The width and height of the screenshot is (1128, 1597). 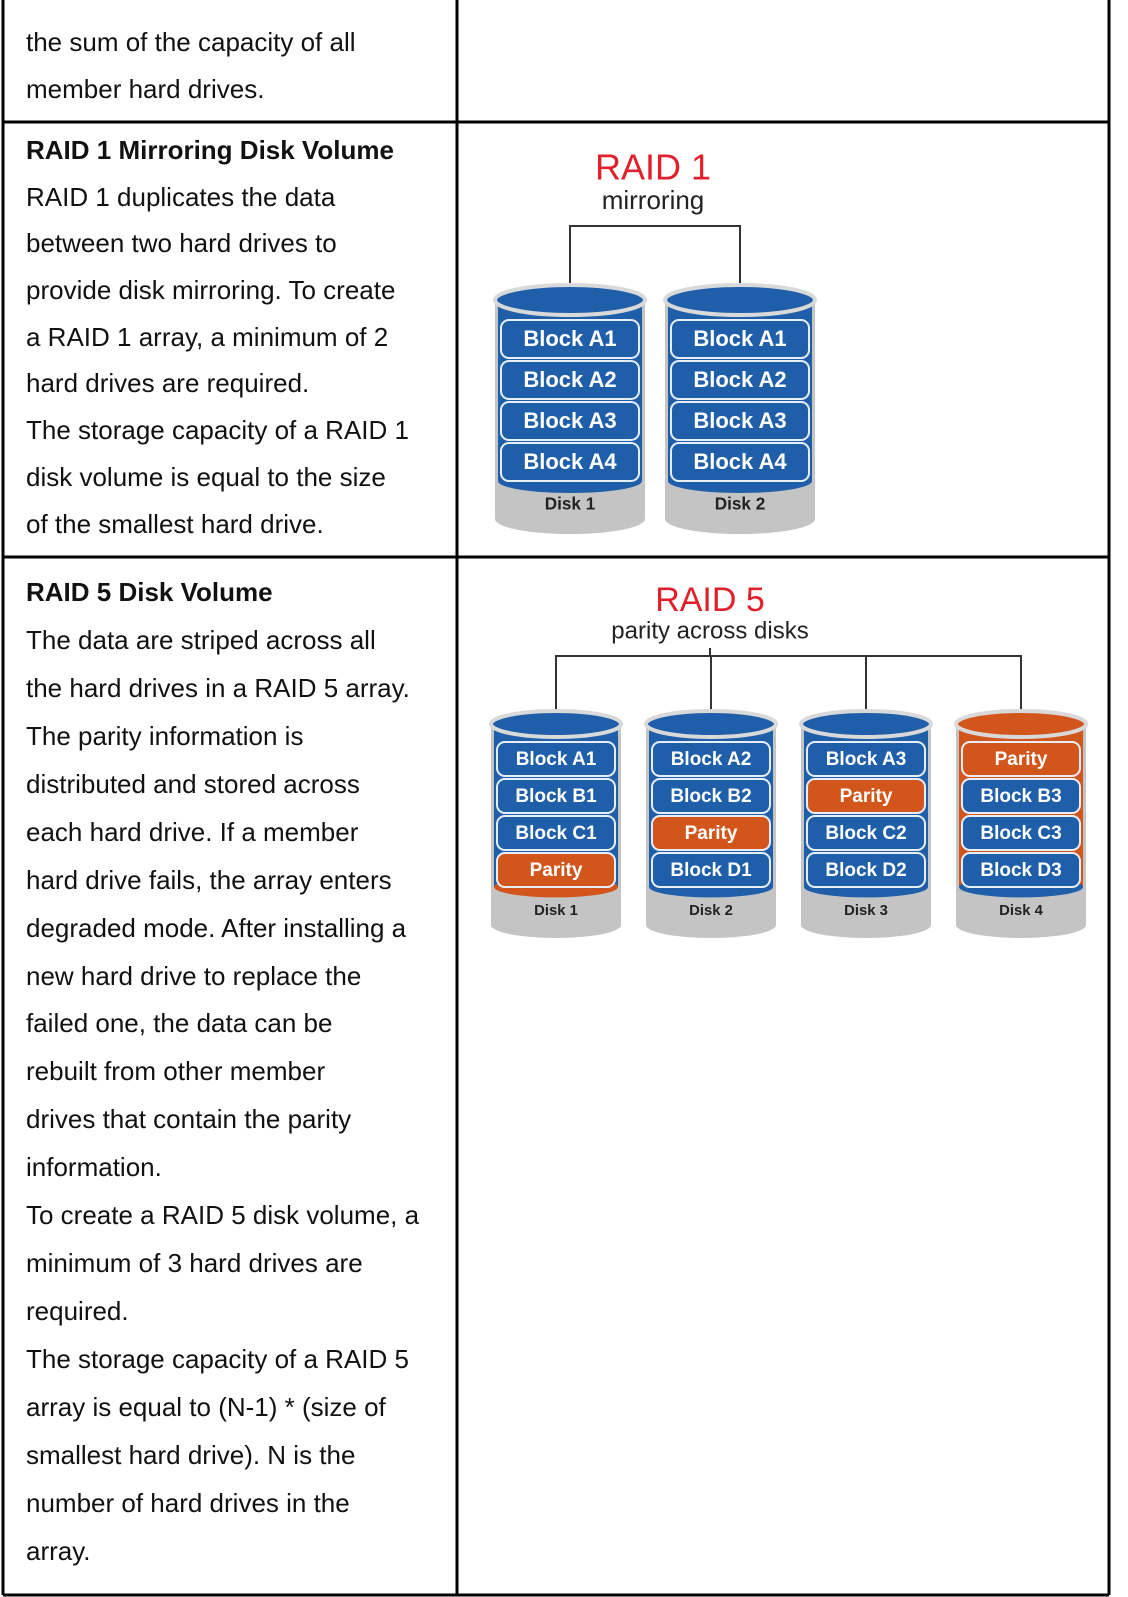 I want to click on text-line: failed one, the data can be, so click(x=179, y=1023).